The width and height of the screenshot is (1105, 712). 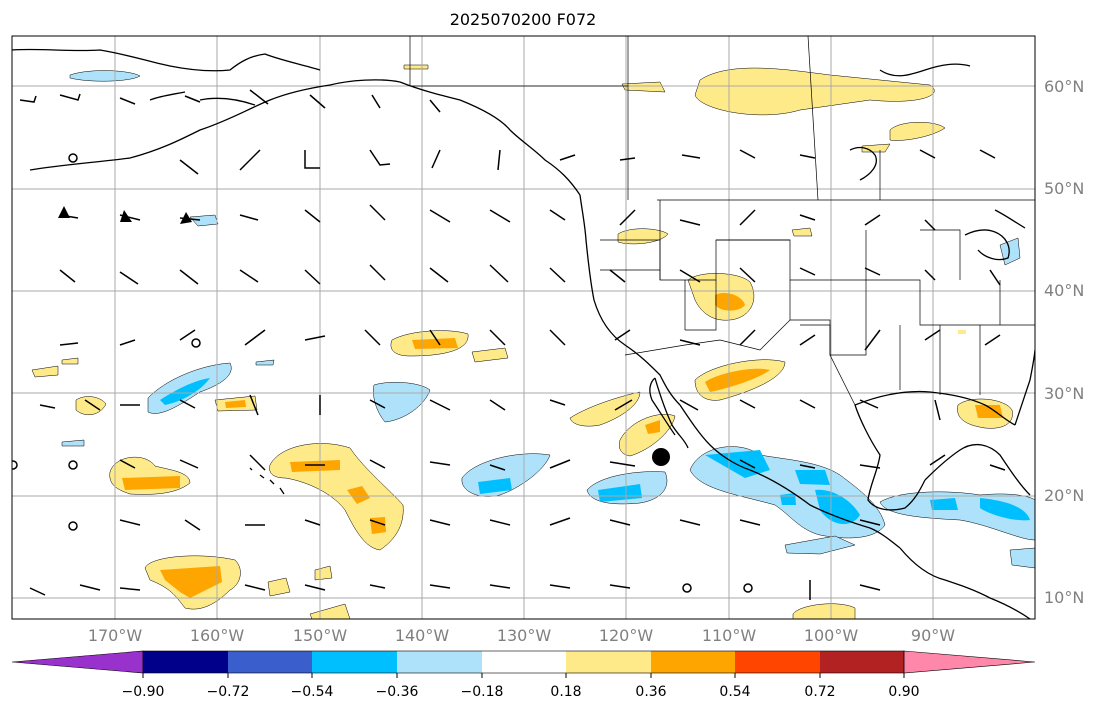 What do you see at coordinates (523, 19) in the screenshot?
I see `map-title: 2025070200 F072` at bounding box center [523, 19].